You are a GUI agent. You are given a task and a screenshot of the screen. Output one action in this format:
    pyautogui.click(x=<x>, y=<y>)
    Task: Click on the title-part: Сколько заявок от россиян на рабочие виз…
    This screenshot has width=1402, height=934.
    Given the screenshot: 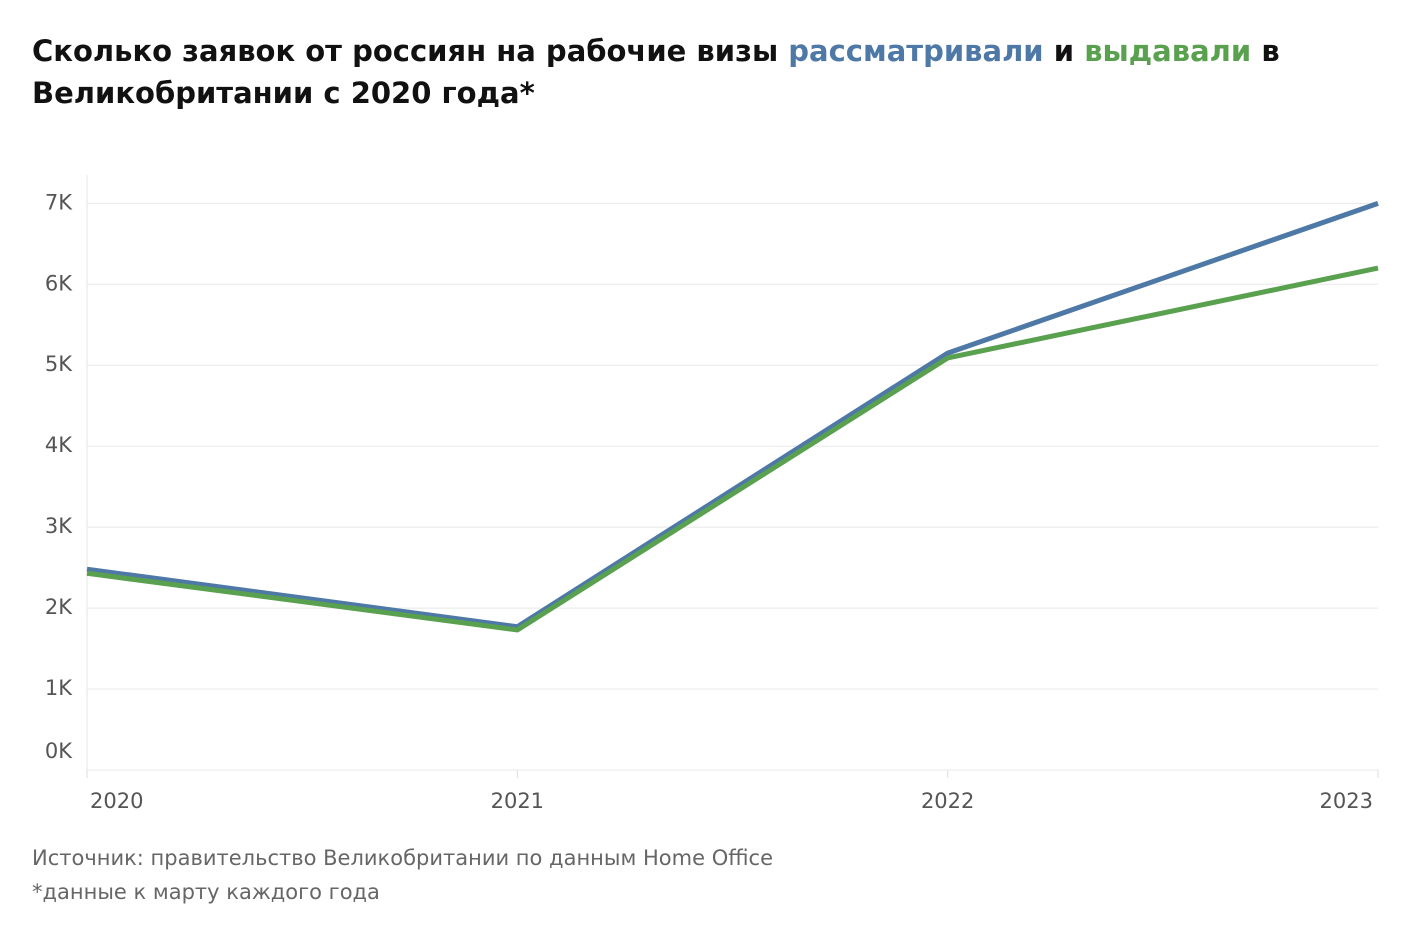 What is the action you would take?
    pyautogui.click(x=405, y=51)
    